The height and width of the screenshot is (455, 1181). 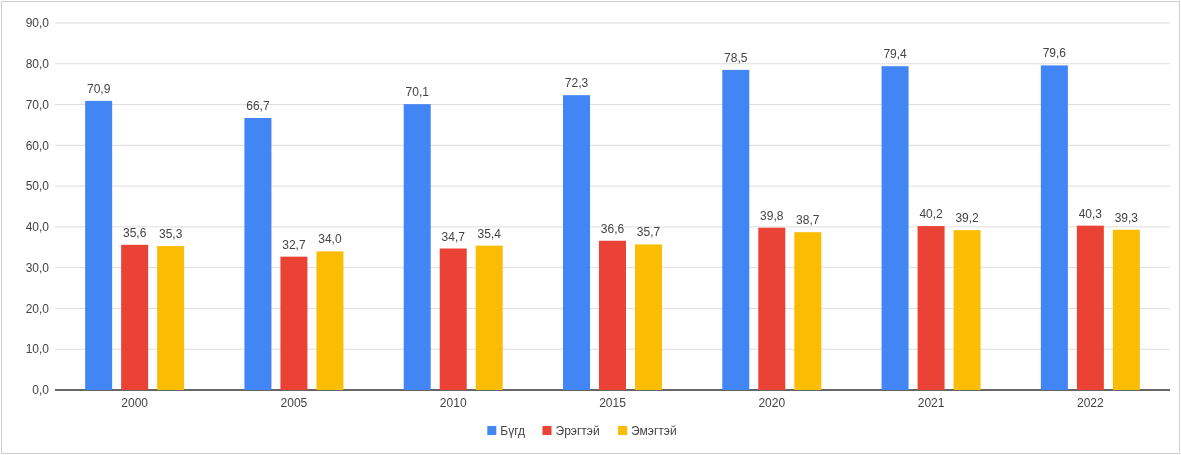 What do you see at coordinates (37, 145) in the screenshot?
I see `y-tick-label: 60,0` at bounding box center [37, 145].